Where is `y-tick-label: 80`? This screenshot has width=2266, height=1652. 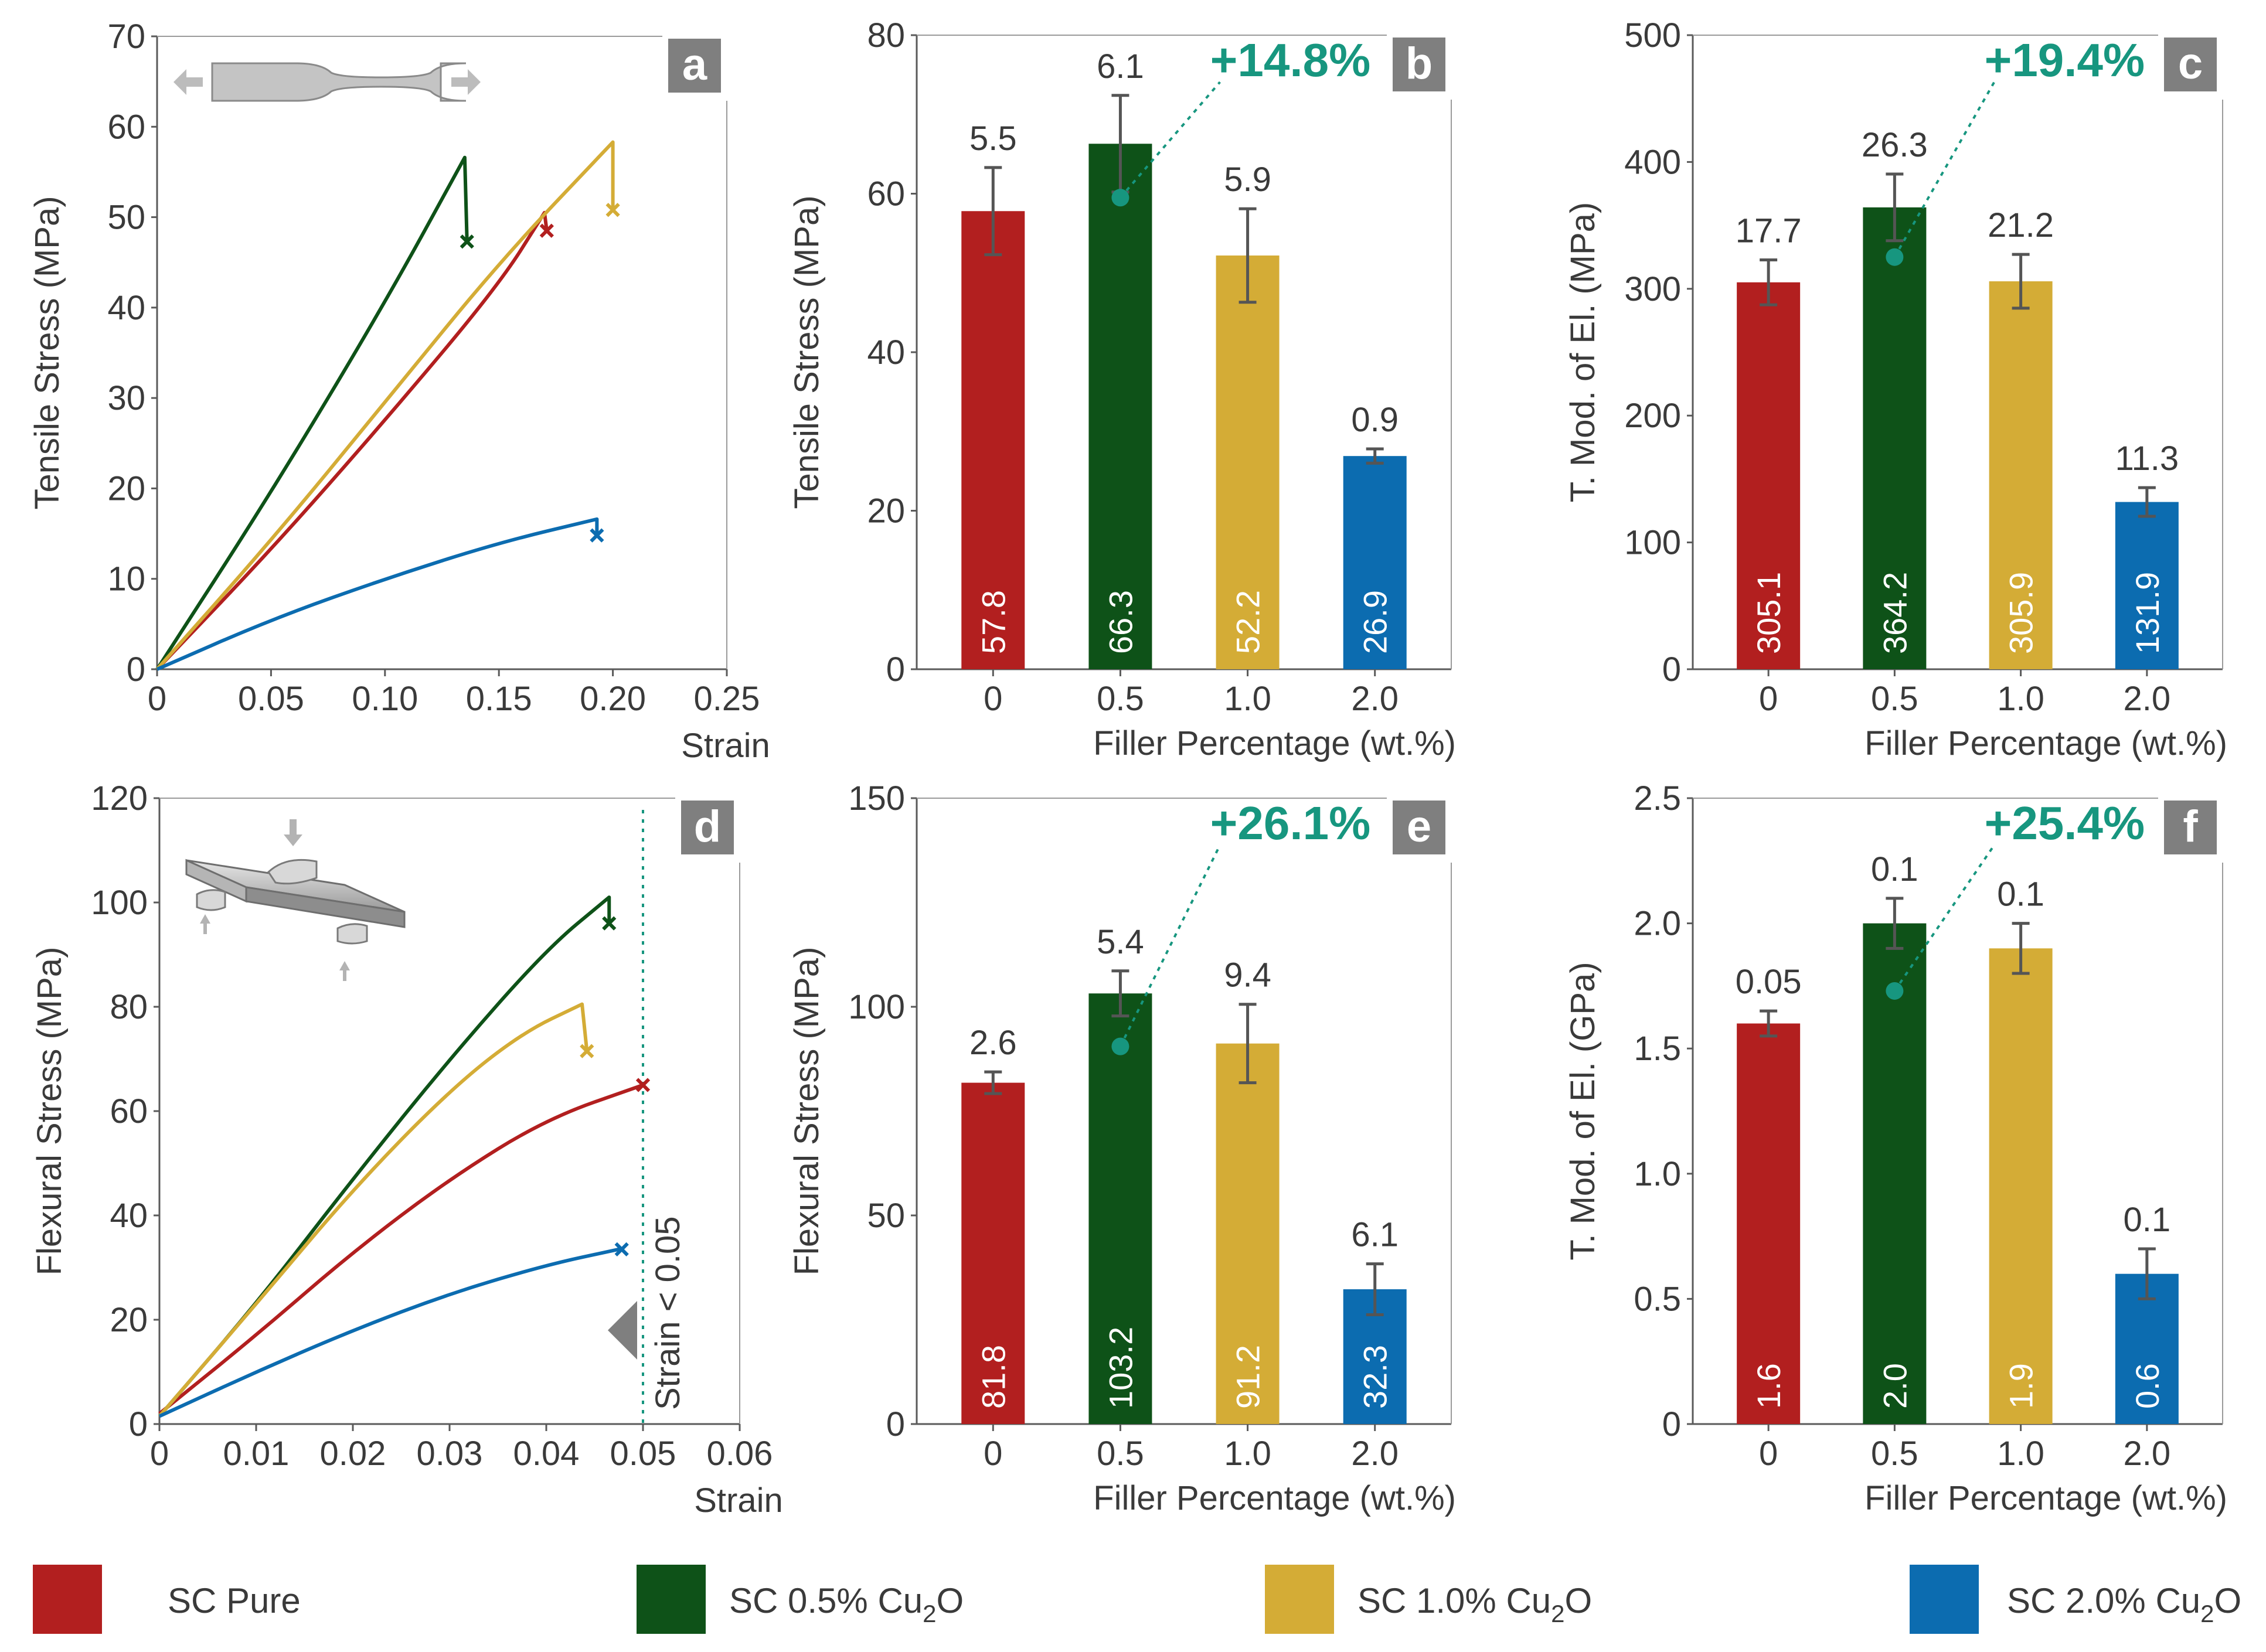
y-tick-label: 80 is located at coordinates (129, 1007).